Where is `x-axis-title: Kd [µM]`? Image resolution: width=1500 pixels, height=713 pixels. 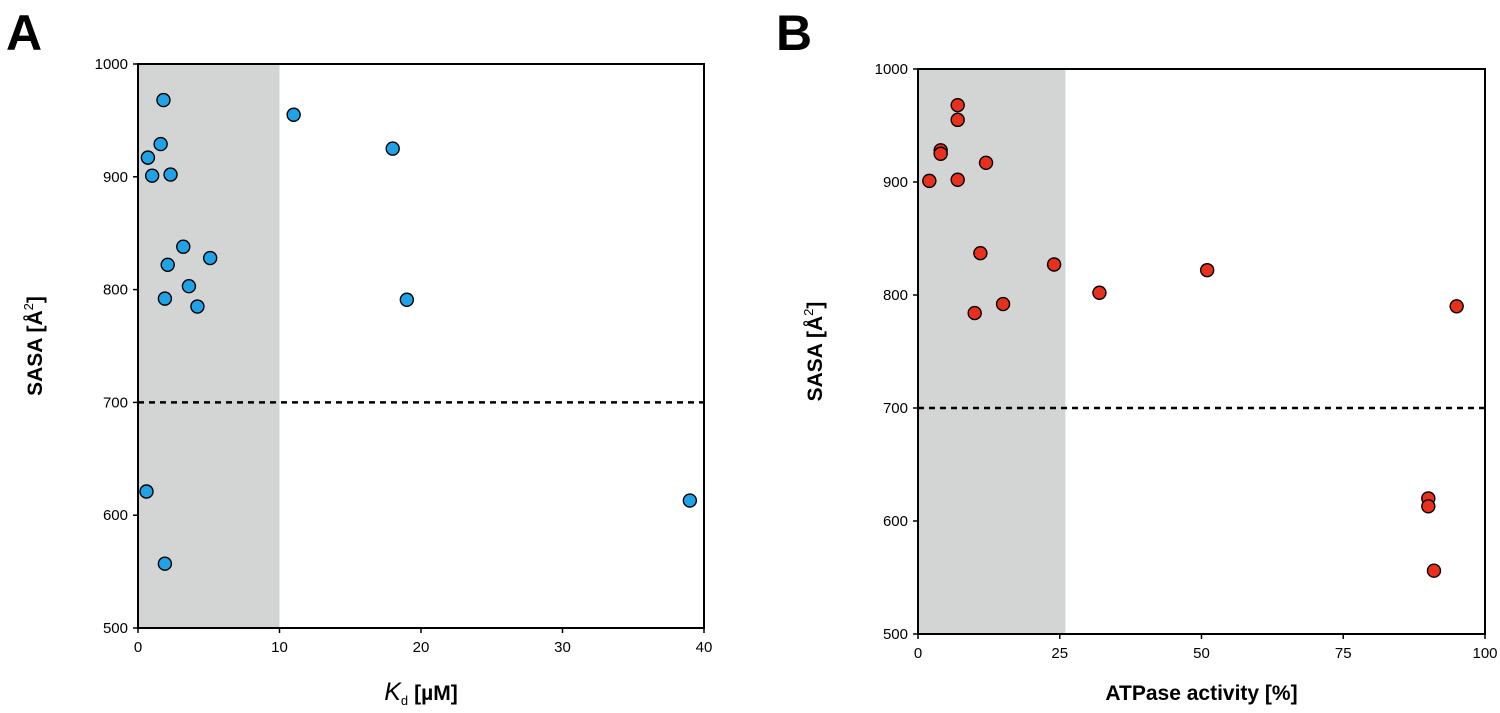 x-axis-title: Kd [µM] is located at coordinates (421, 693).